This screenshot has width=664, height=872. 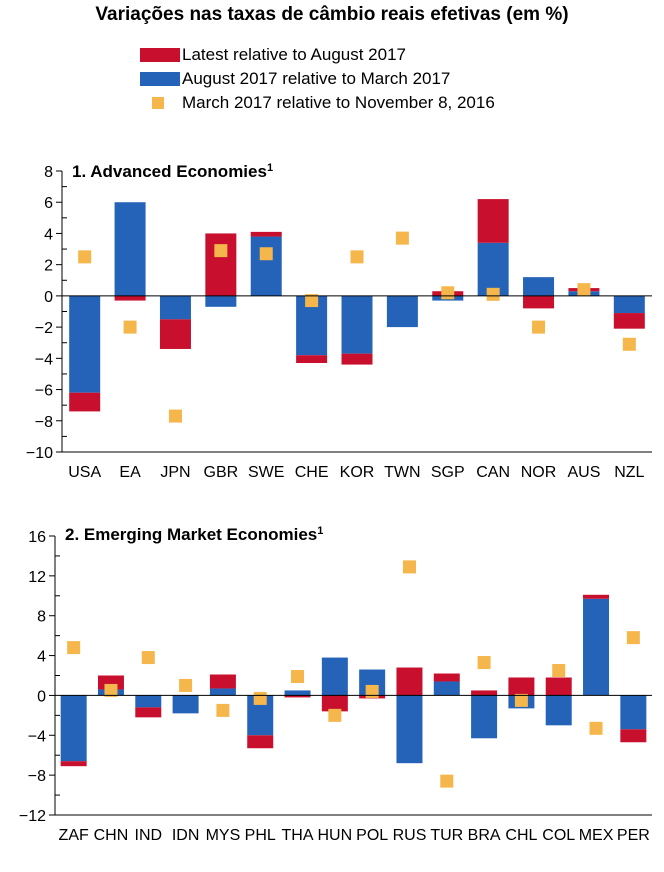 What do you see at coordinates (160, 79) in the screenshot?
I see `legend-swatch-aug-mar` at bounding box center [160, 79].